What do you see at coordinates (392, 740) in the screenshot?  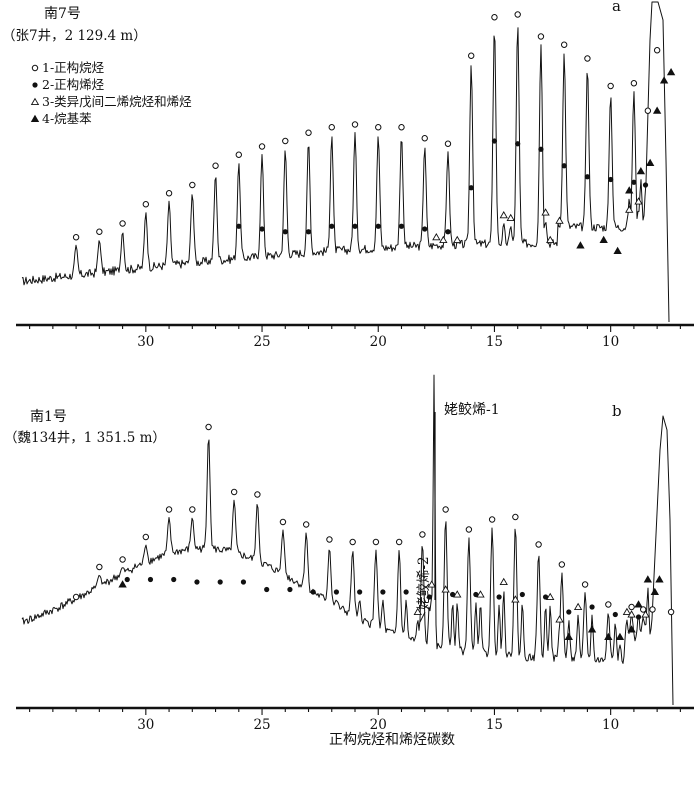 I see `x-axis-title: 正构烷烃和烯烃碳数` at bounding box center [392, 740].